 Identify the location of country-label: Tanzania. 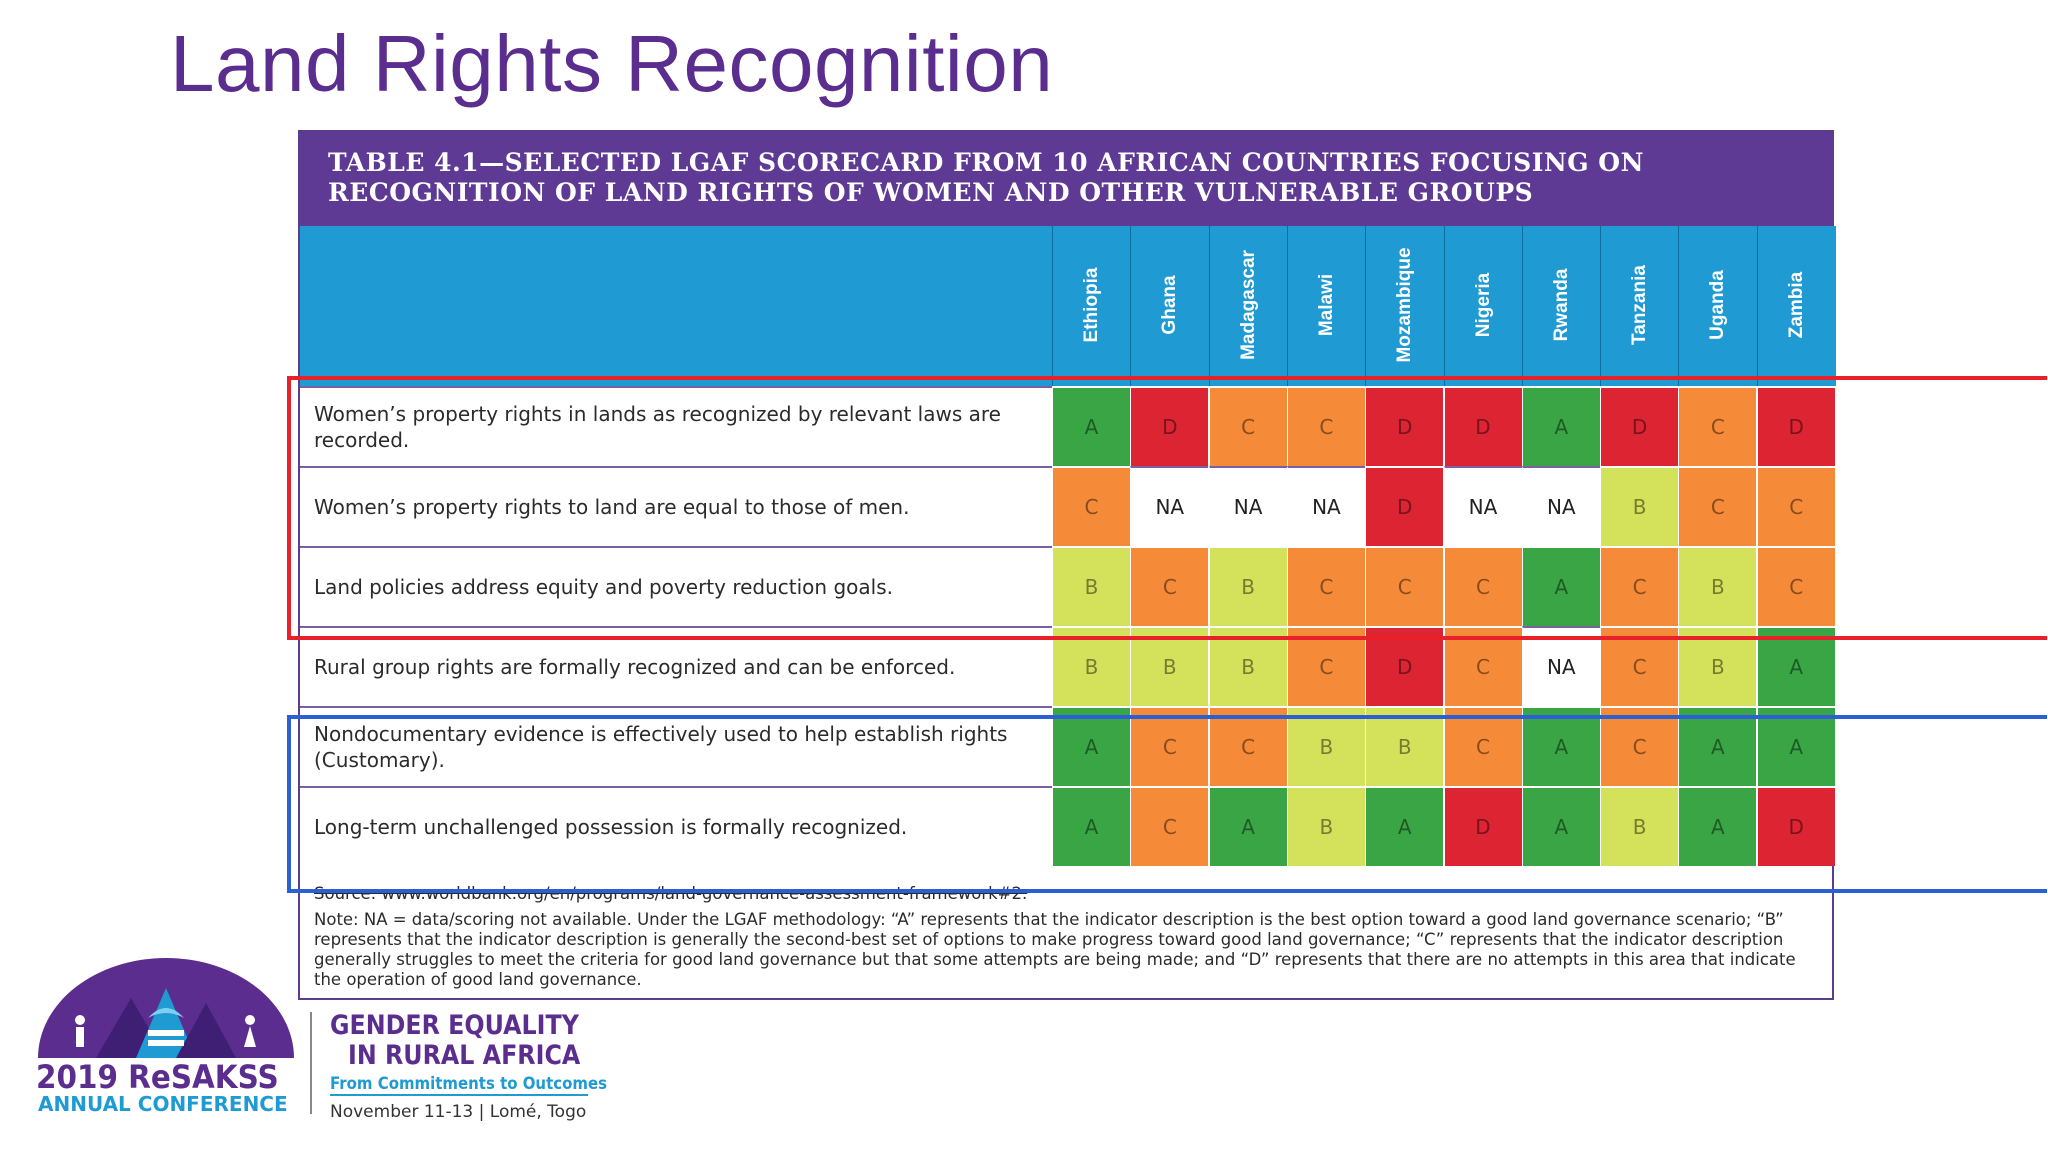
(1640, 305).